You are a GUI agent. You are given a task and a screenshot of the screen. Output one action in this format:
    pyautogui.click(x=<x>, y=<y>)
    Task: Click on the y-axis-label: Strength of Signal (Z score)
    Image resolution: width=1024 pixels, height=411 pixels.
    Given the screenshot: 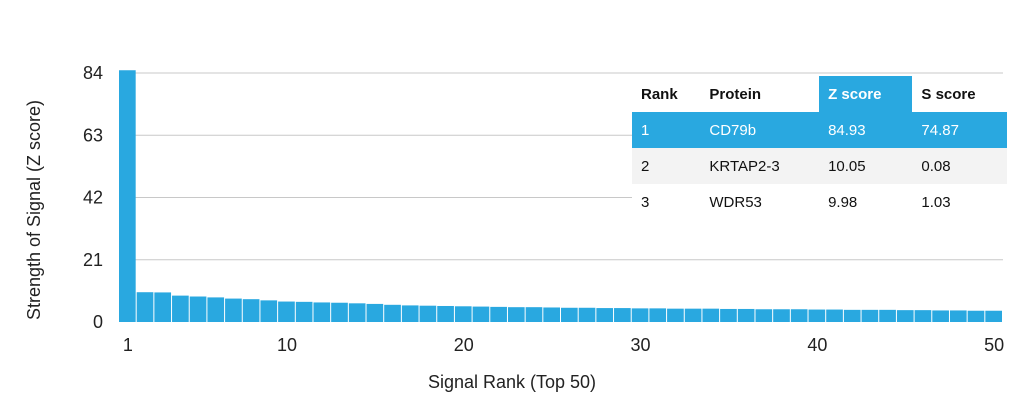 What is the action you would take?
    pyautogui.click(x=34, y=210)
    